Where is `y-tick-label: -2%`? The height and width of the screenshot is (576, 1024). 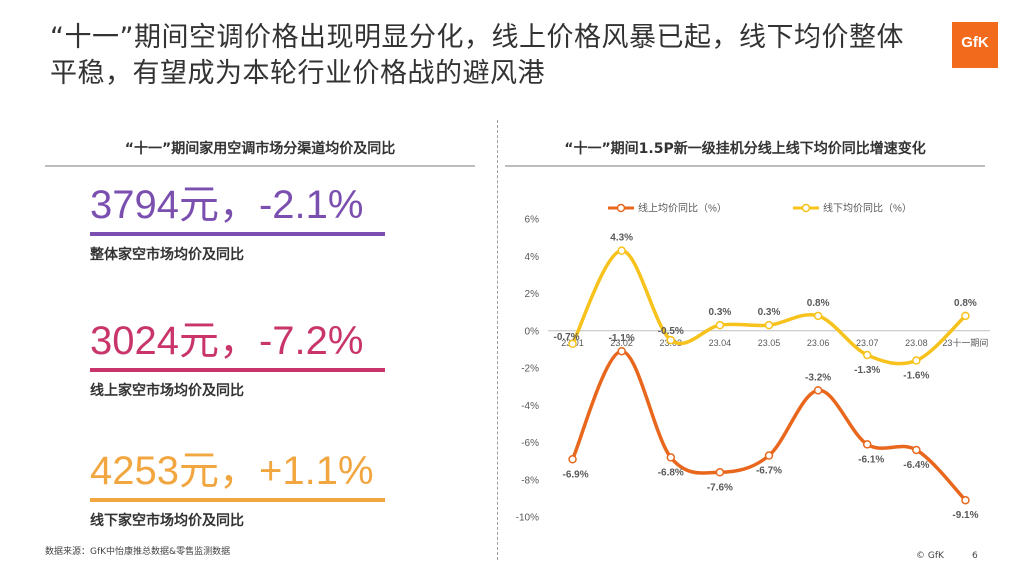 y-tick-label: -2% is located at coordinates (530, 369).